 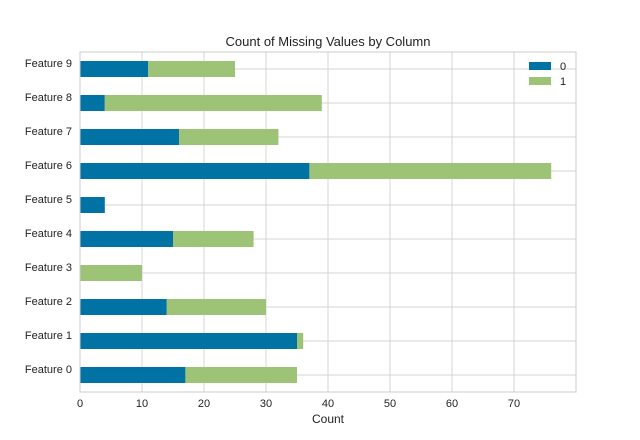 I want to click on x-tick-label: 70, so click(x=514, y=404).